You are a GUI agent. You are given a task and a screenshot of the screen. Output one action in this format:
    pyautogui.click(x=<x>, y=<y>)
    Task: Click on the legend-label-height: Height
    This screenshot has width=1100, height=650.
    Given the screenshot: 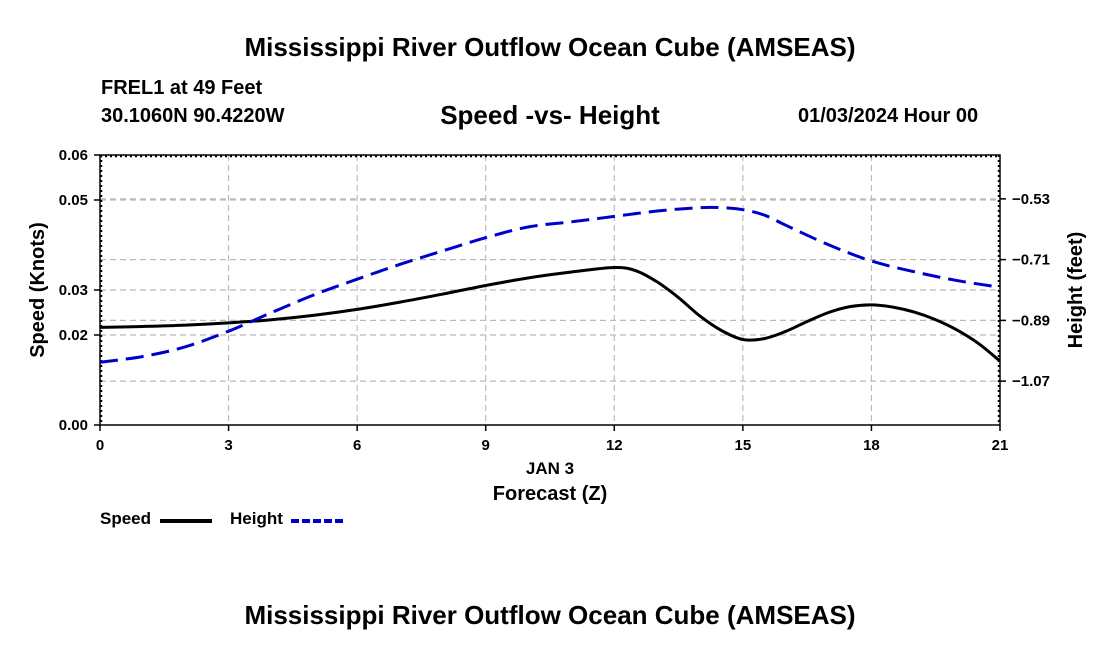 What is the action you would take?
    pyautogui.click(x=256, y=518)
    